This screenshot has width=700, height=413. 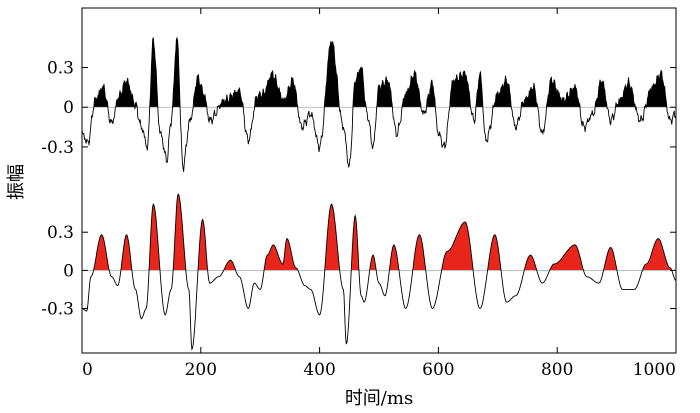 What do you see at coordinates (380, 73) in the screenshot?
I see `upper-trace-positive-fill` at bounding box center [380, 73].